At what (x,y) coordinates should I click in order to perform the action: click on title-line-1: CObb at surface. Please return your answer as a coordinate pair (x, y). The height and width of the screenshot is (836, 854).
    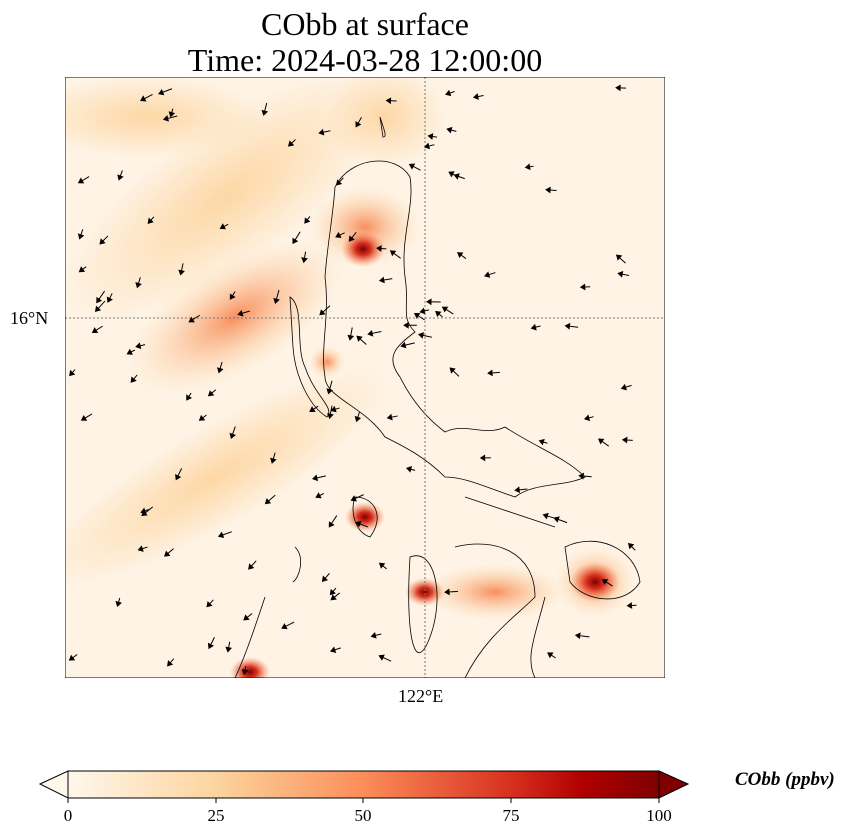
    Looking at the image, I should click on (365, 24).